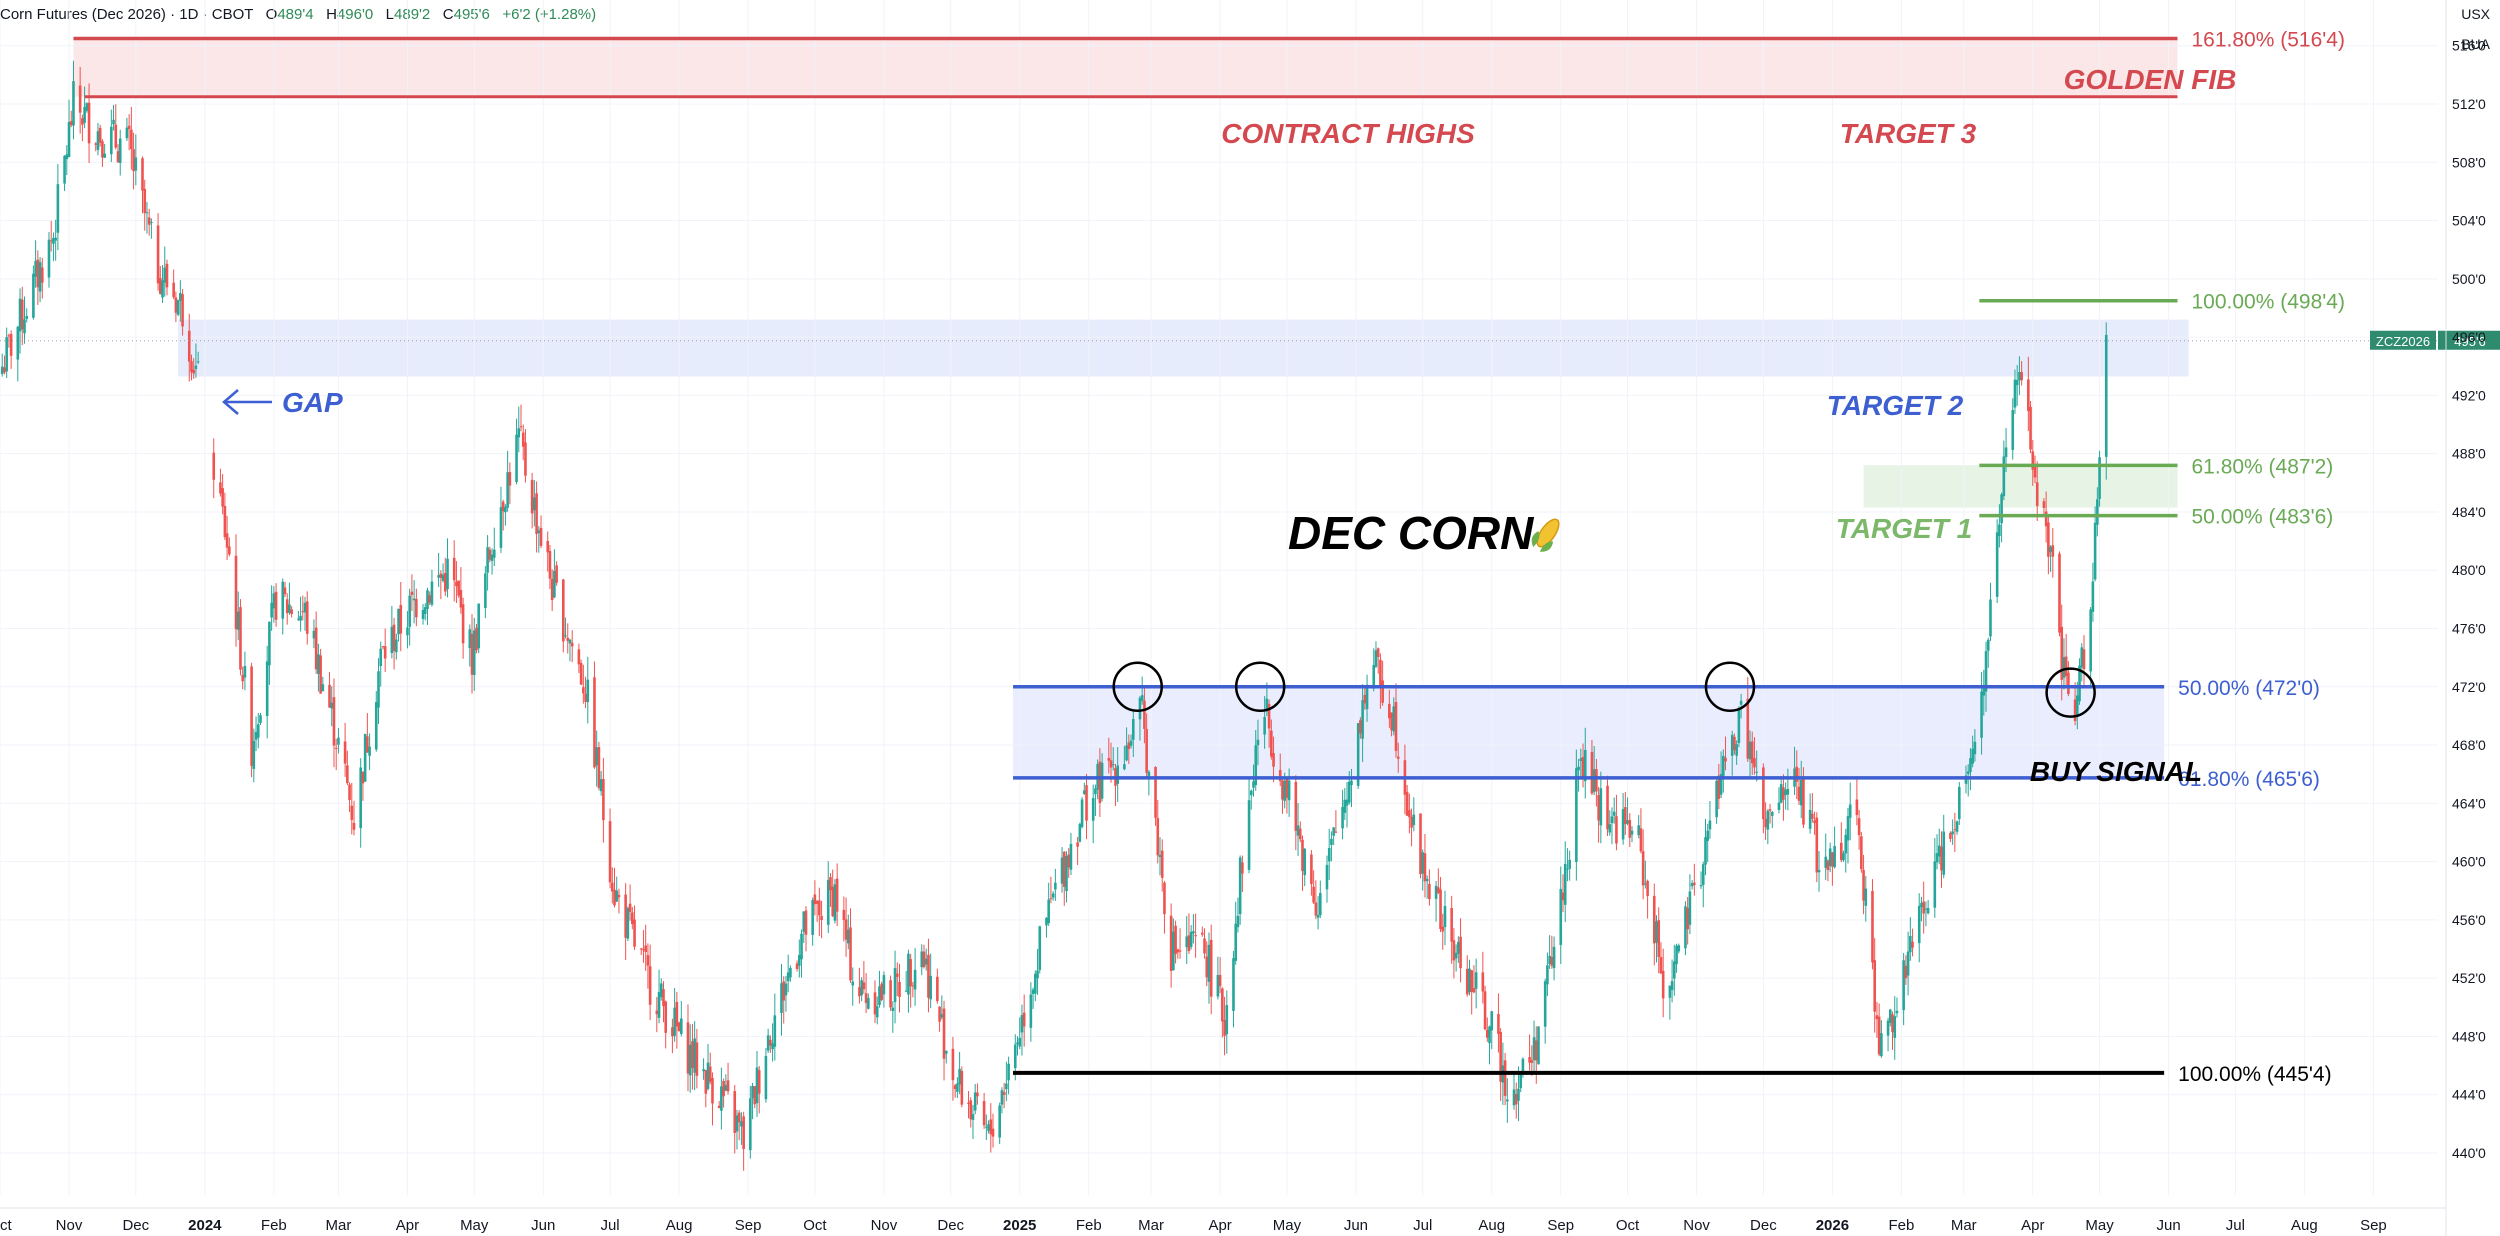 This screenshot has height=1236, width=2500. I want to click on touch-circle, so click(1137, 687).